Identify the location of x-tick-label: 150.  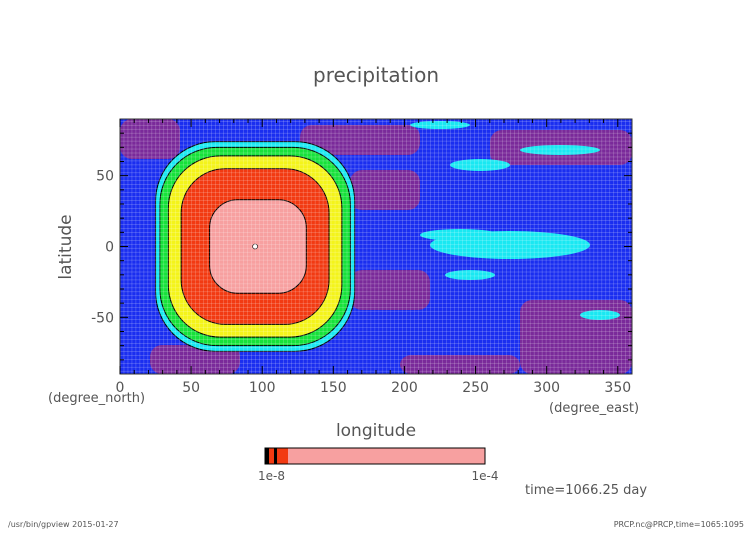
(333, 388).